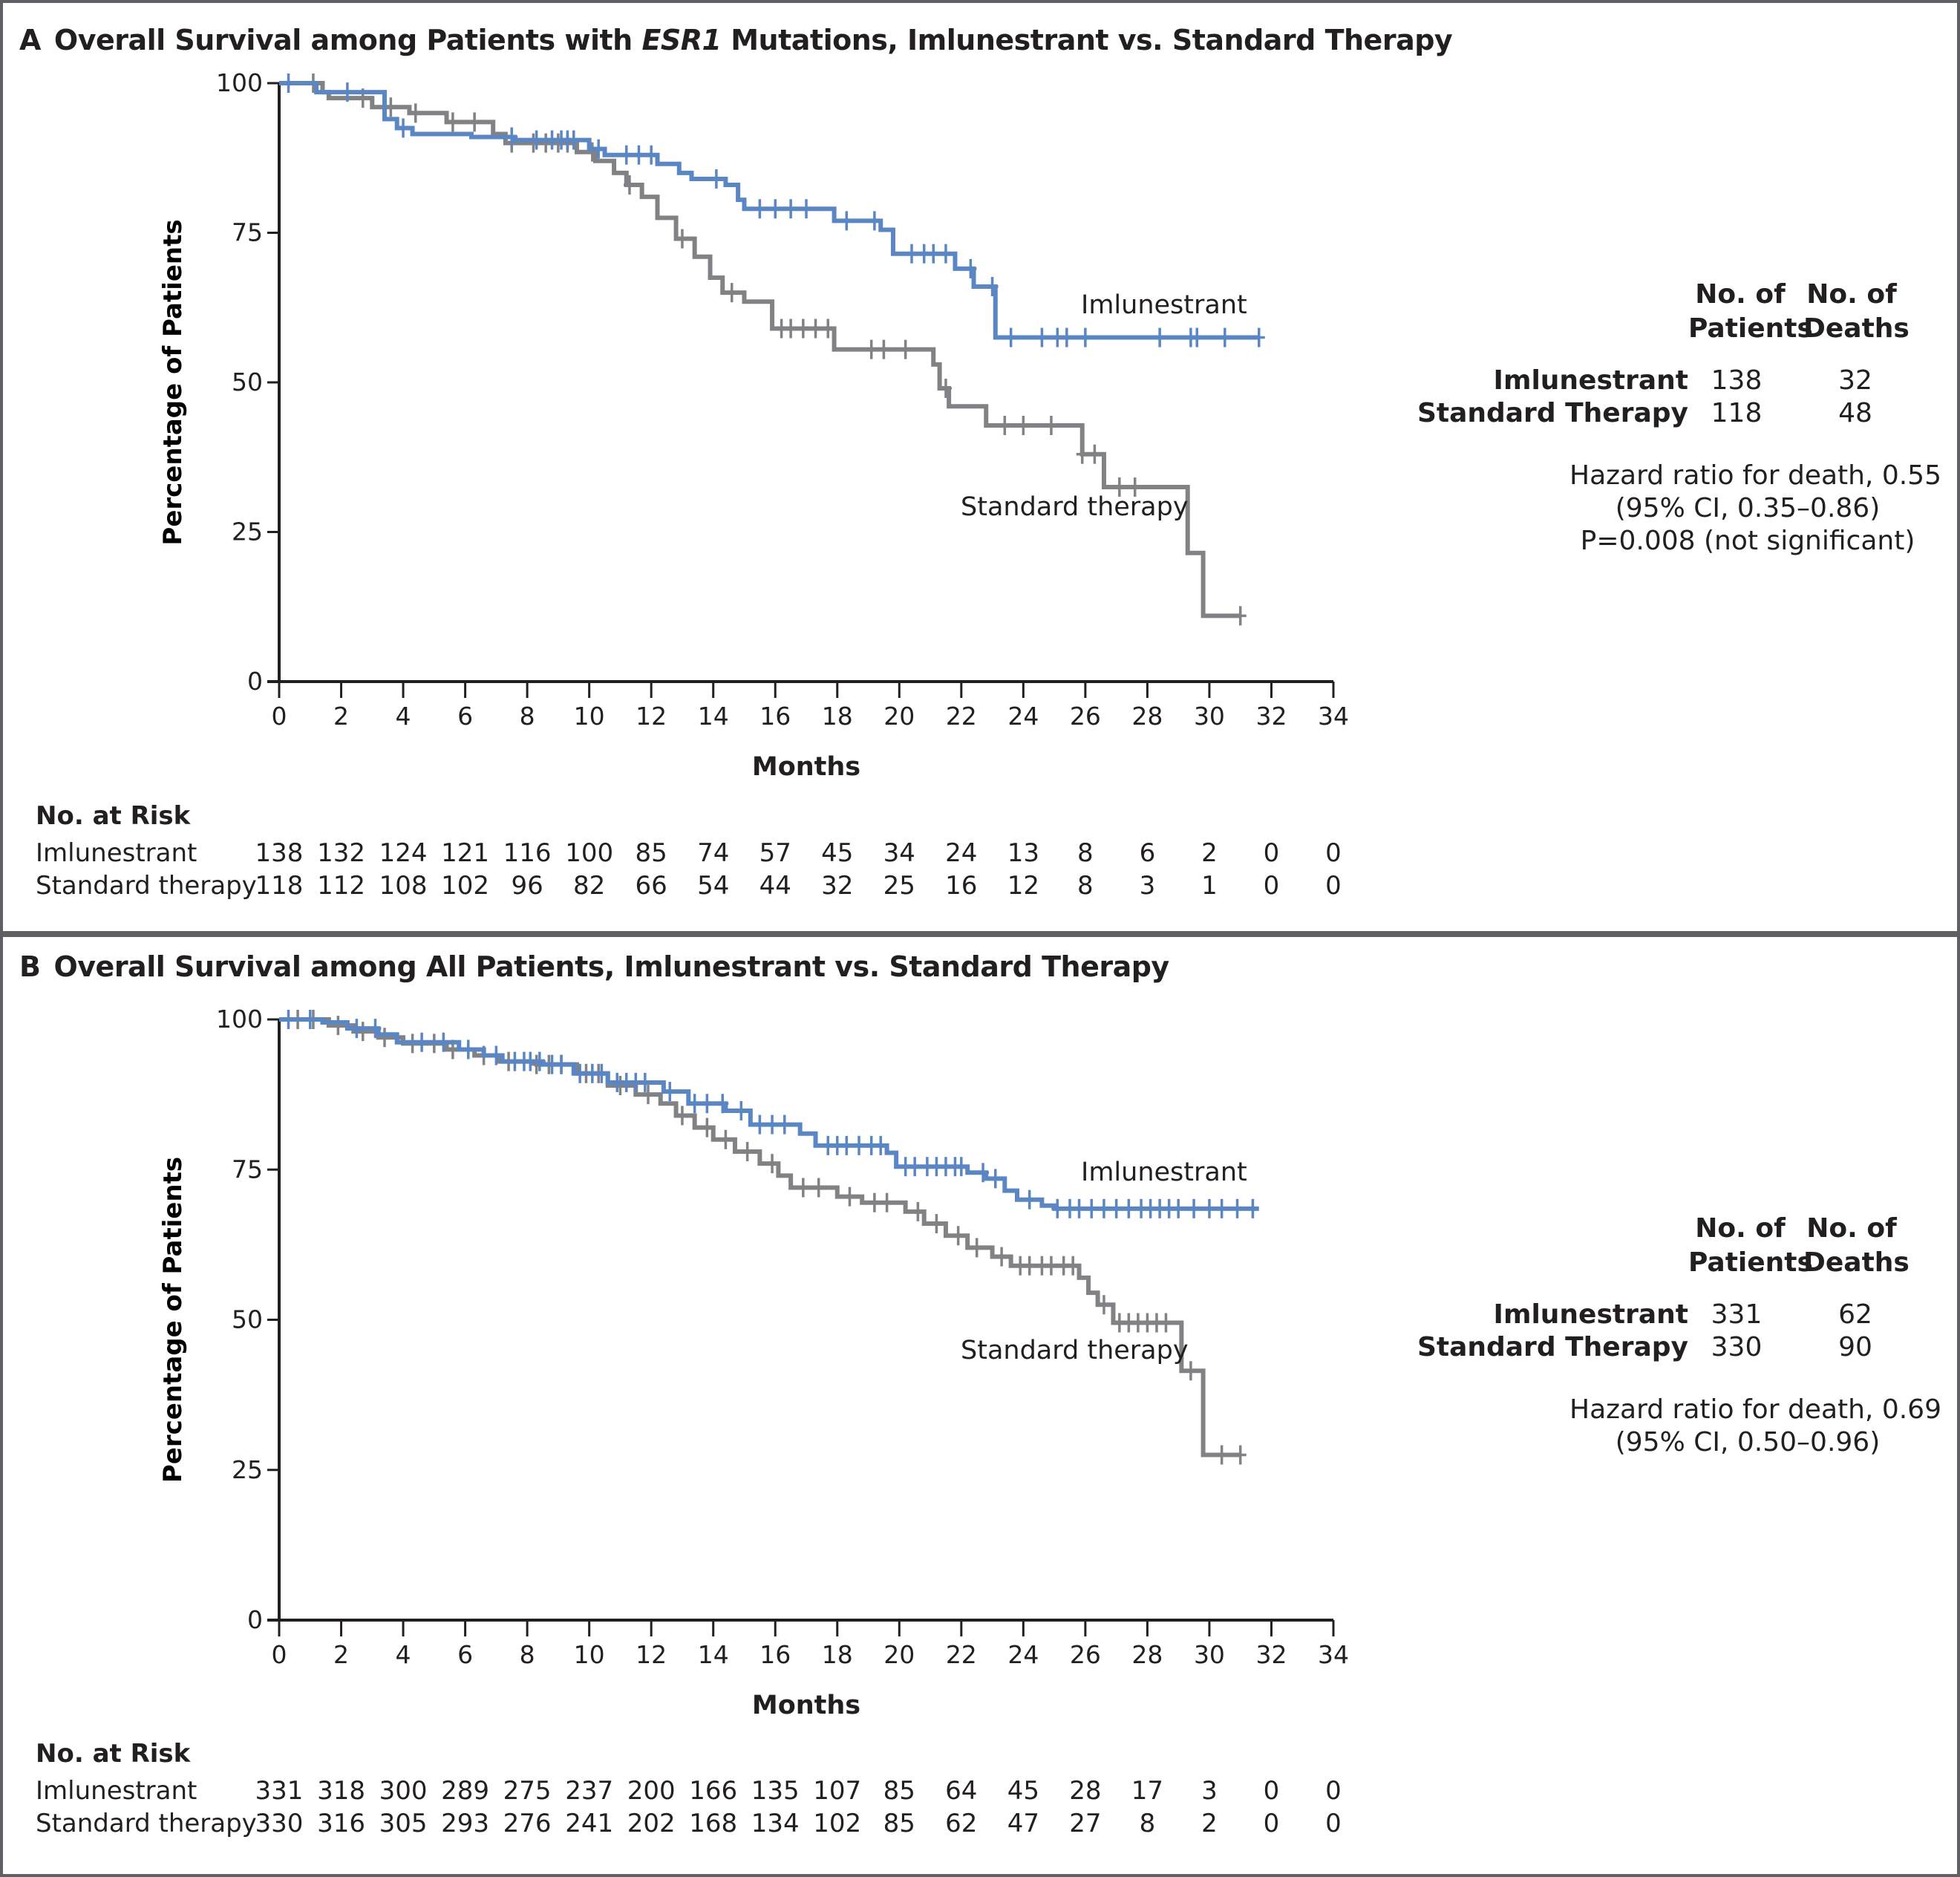 Image resolution: width=1960 pixels, height=1877 pixels. What do you see at coordinates (247, 1469) in the screenshot?
I see `y-tick-label: 25` at bounding box center [247, 1469].